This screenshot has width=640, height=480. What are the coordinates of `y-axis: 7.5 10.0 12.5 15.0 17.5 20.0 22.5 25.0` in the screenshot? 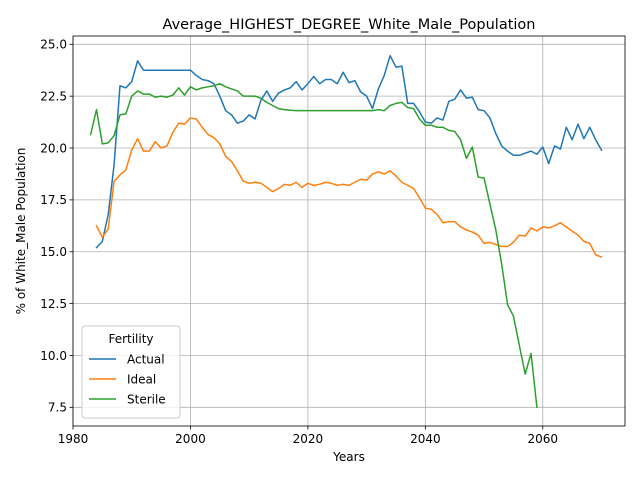 It's located at (56, 226).